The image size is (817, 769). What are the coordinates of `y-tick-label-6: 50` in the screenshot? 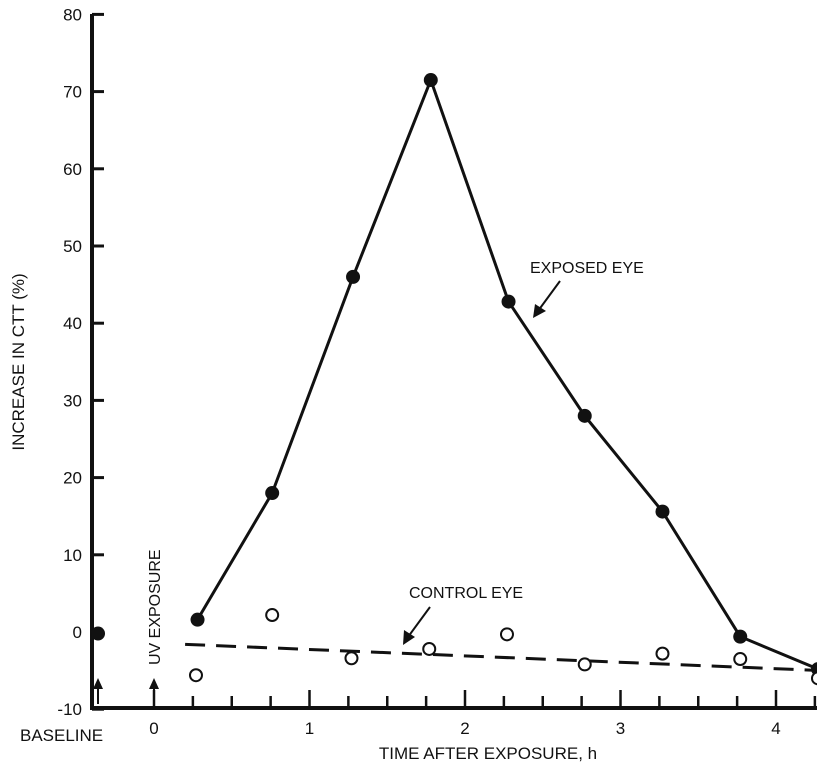 It's located at (72, 246).